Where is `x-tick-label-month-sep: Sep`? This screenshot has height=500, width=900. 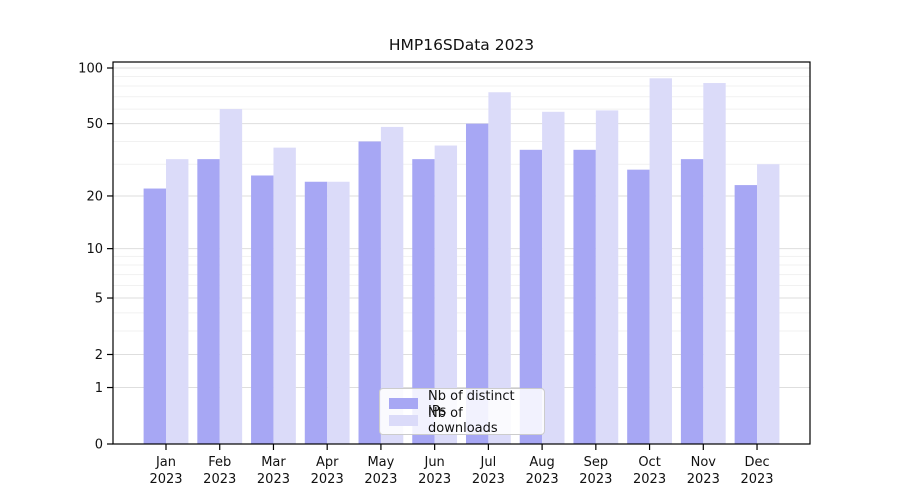 x-tick-label-month-sep: Sep is located at coordinates (596, 462).